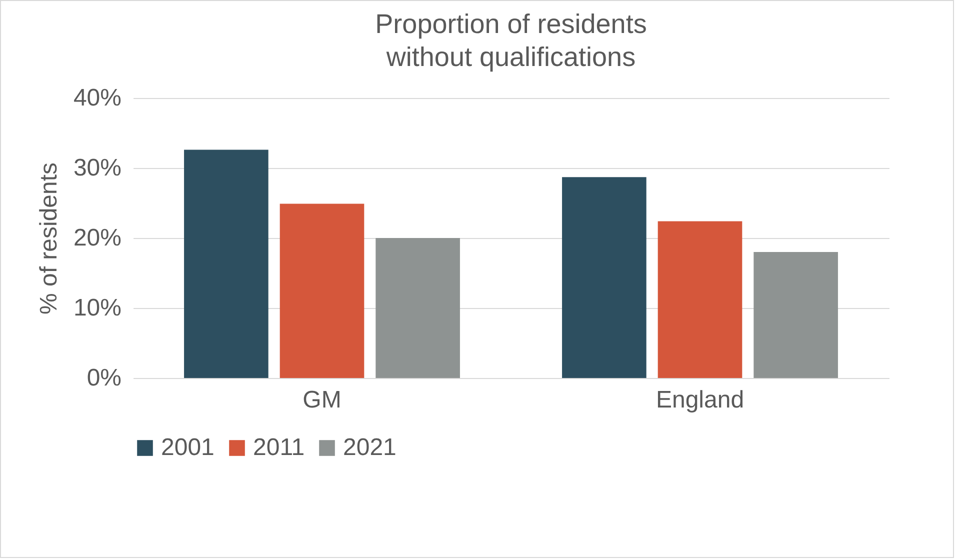 The image size is (956, 560). I want to click on y-tick-label: 20%, so click(97, 238).